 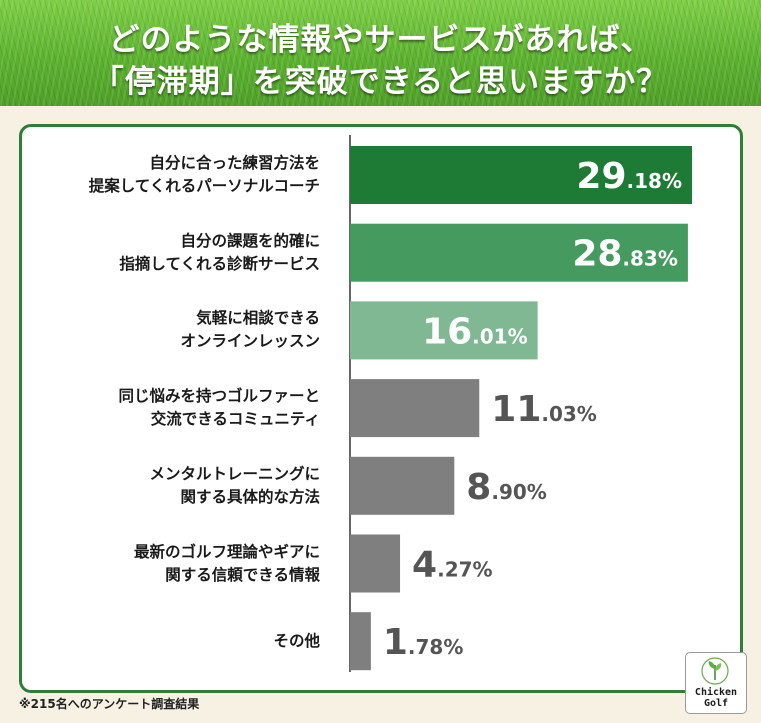 What do you see at coordinates (506, 487) in the screenshot?
I see `value-label-5: 8.90%` at bounding box center [506, 487].